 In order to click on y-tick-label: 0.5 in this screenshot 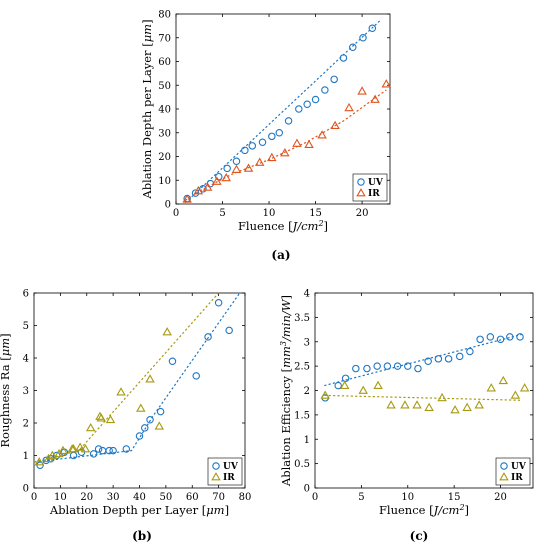, I will do `click(302, 464)`.